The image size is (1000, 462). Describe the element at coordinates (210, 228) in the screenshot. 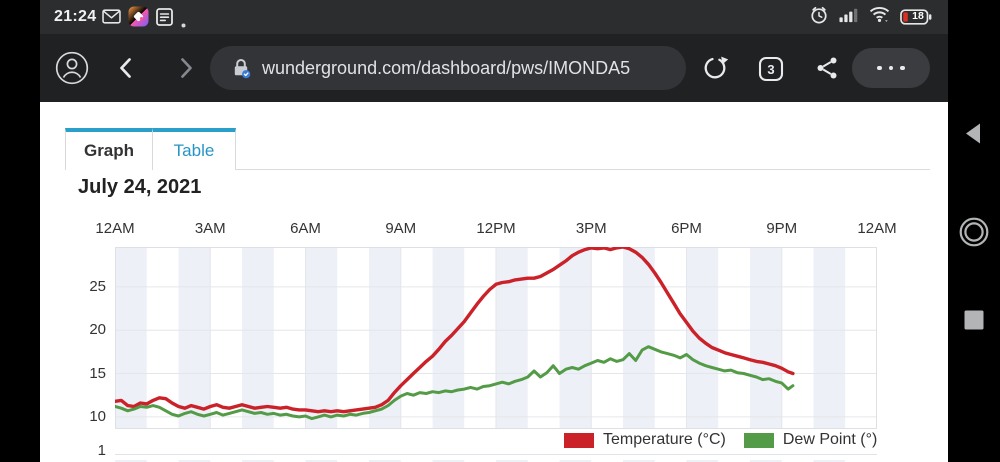

I see `x-axis-label: 3AM` at that location.